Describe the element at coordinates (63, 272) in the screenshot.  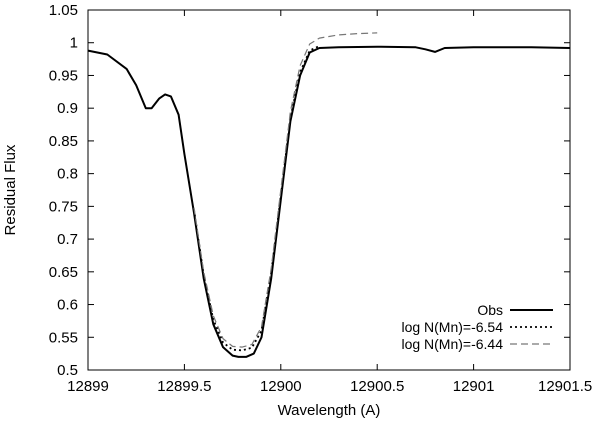
I see `y-tick-label: 0.65` at that location.